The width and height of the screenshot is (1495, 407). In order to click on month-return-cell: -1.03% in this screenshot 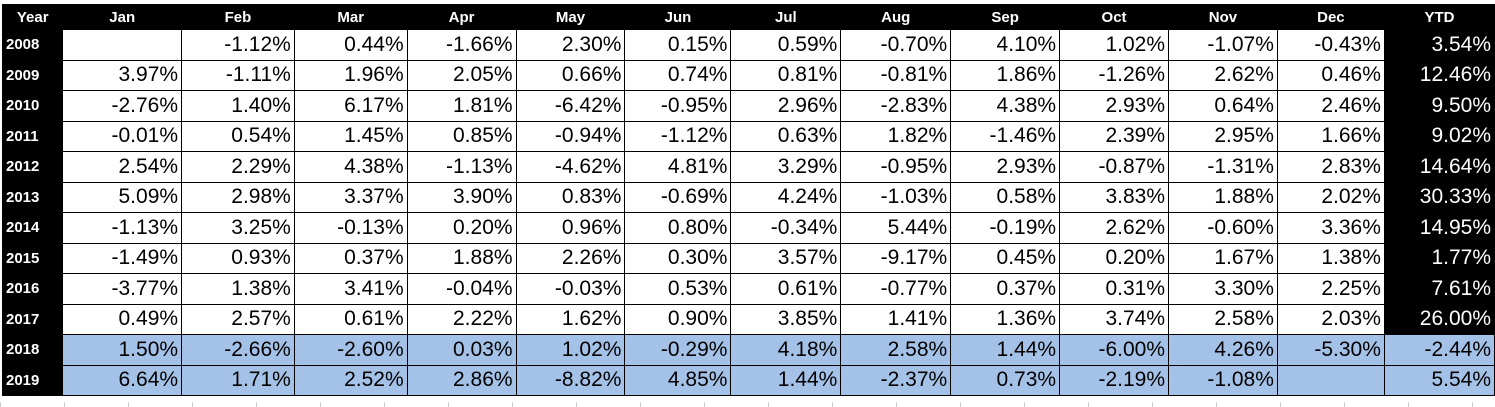, I will do `click(896, 197)`.